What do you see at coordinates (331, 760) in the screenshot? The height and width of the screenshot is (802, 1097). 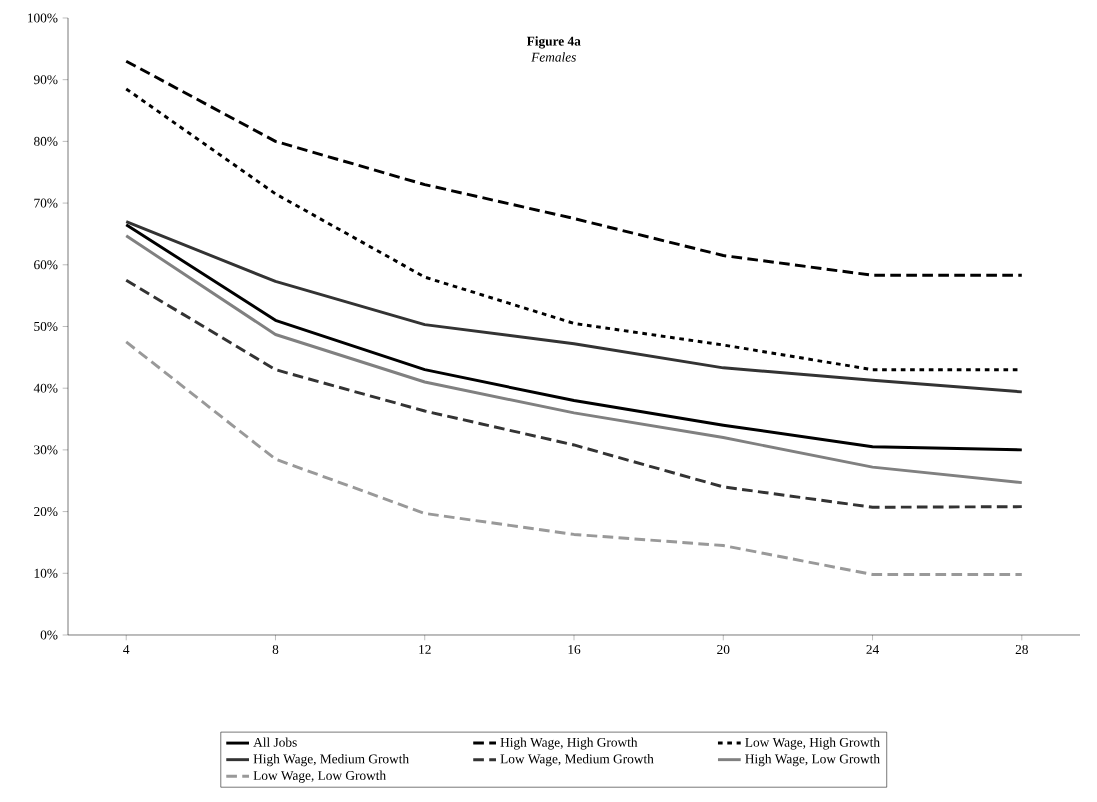 I see `legend-label: High Wage, Medium Growth` at bounding box center [331, 760].